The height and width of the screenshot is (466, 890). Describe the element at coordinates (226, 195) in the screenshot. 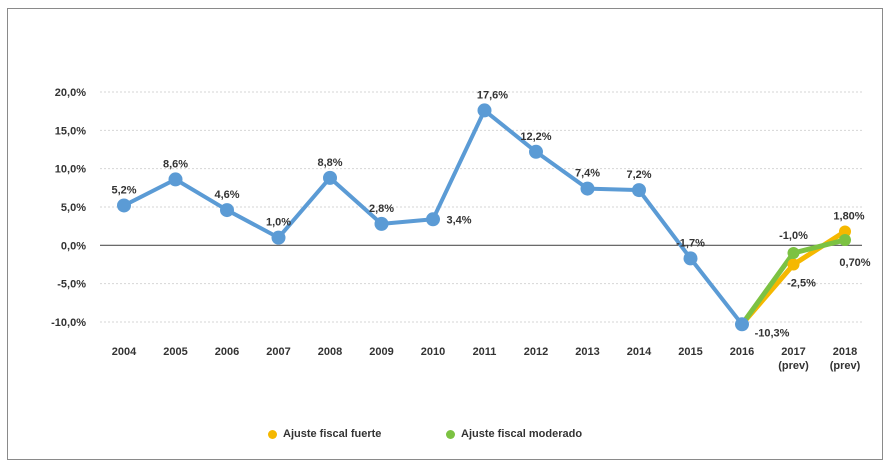

I see `data-label: 4,6%` at that location.